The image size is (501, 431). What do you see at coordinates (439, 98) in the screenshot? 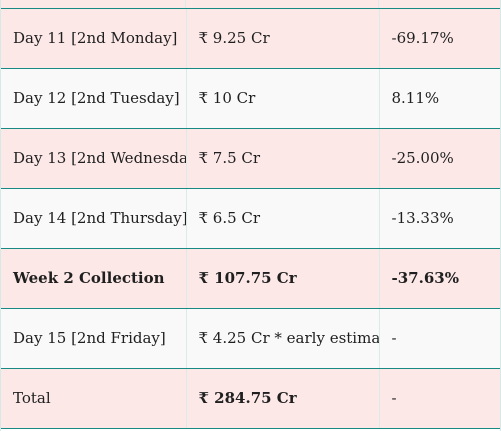
I see `change-cell: 8.11%` at bounding box center [439, 98].